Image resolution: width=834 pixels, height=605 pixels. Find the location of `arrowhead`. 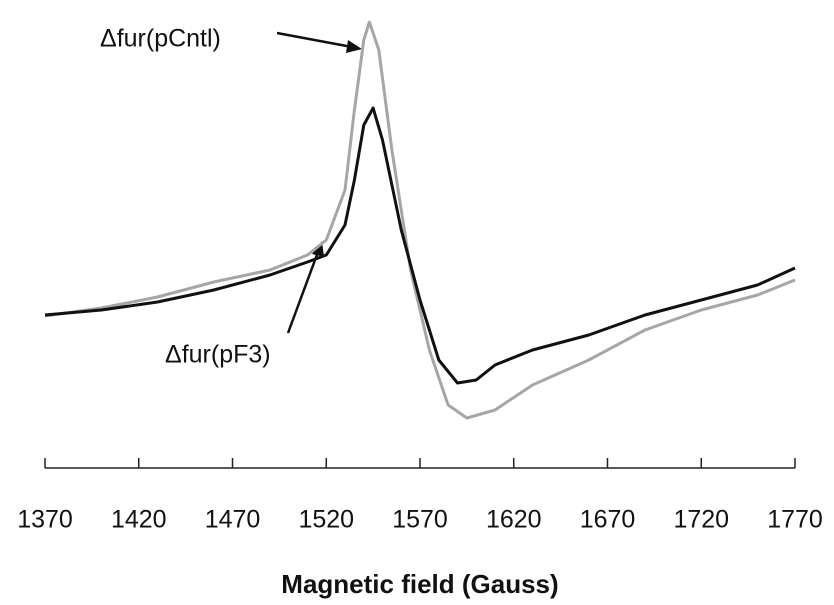

arrowhead is located at coordinates (354, 46).